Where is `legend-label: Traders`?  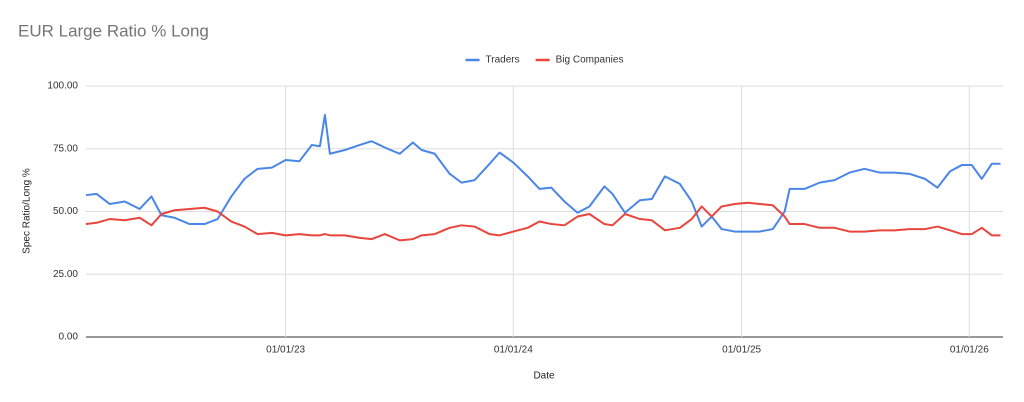 legend-label: Traders is located at coordinates (503, 60).